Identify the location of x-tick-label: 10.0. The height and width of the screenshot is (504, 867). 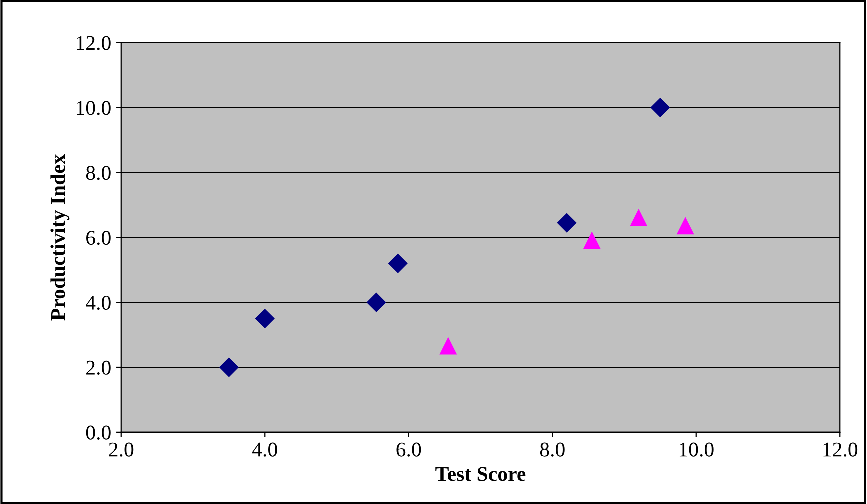
(697, 449).